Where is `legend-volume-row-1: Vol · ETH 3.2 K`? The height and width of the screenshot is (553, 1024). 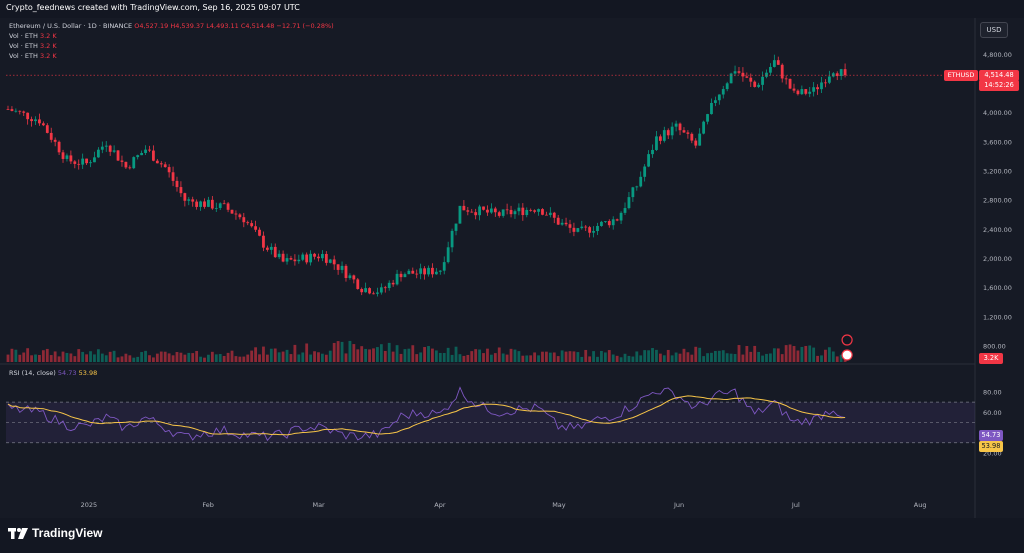 legend-volume-row-1: Vol · ETH 3.2 K is located at coordinates (33, 36).